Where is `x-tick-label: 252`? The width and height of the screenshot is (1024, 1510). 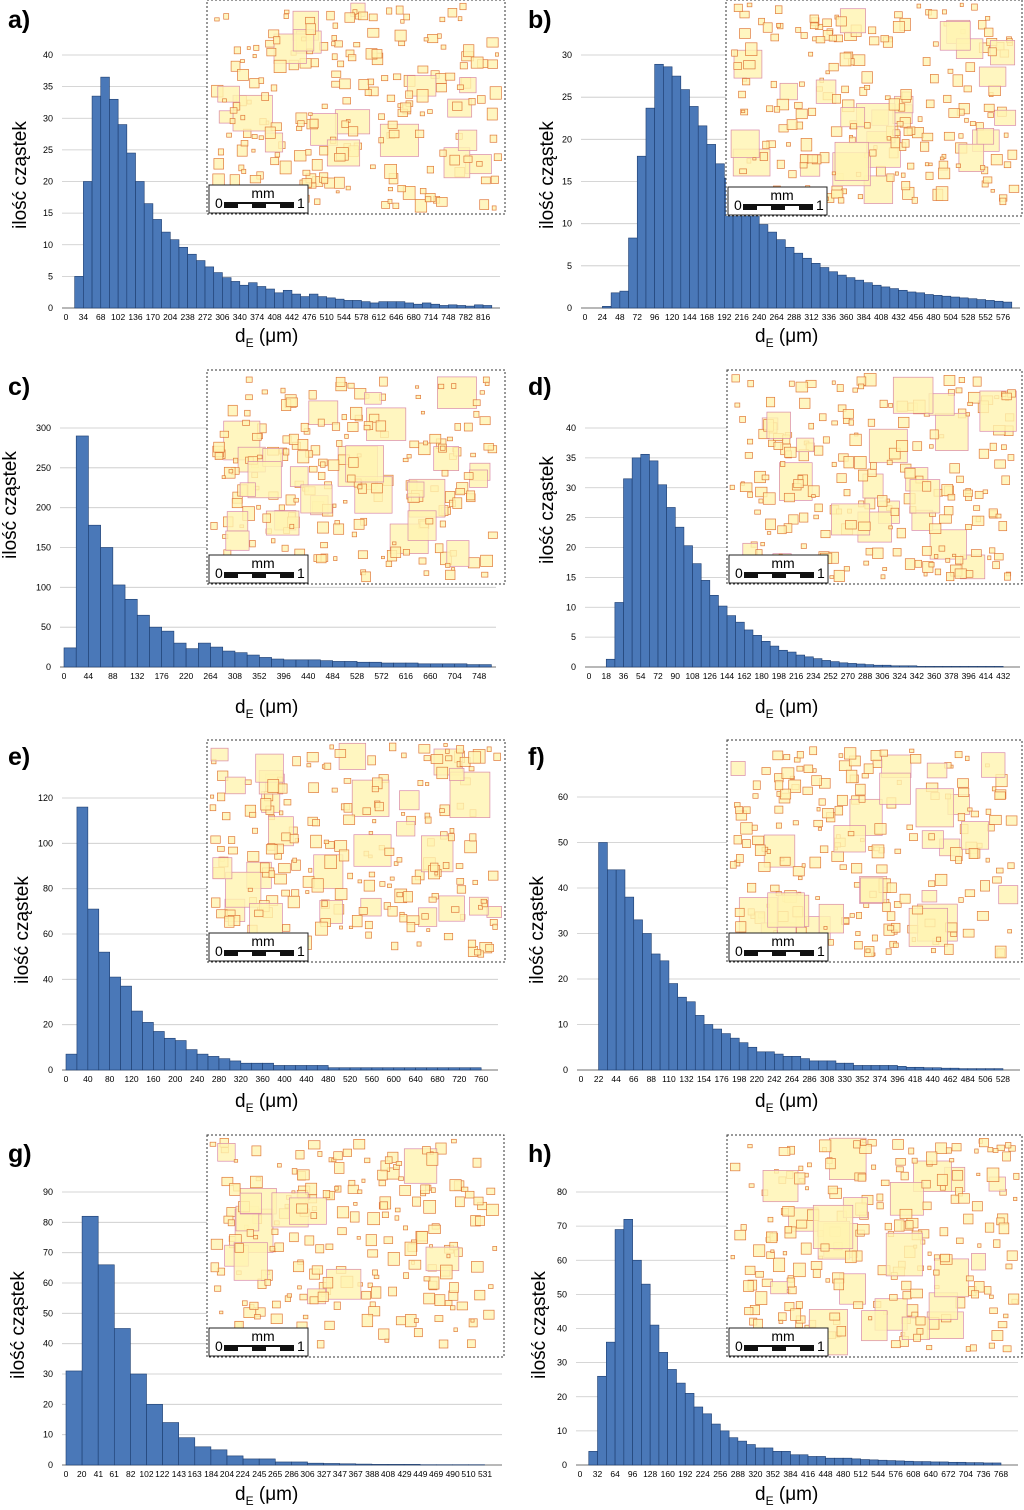
x-tick-label: 252 is located at coordinates (831, 676).